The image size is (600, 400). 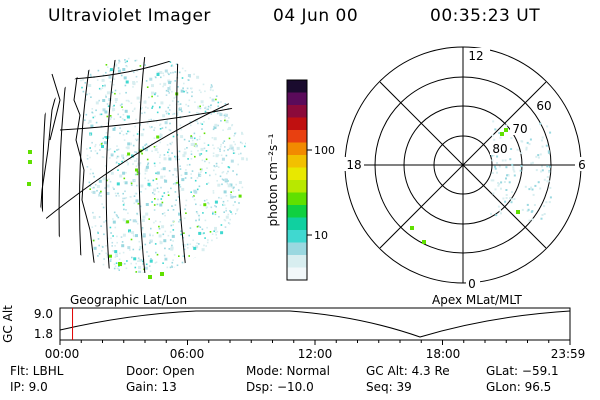 What do you see at coordinates (37, 371) in the screenshot?
I see `filter-info: Flt: LBHL` at bounding box center [37, 371].